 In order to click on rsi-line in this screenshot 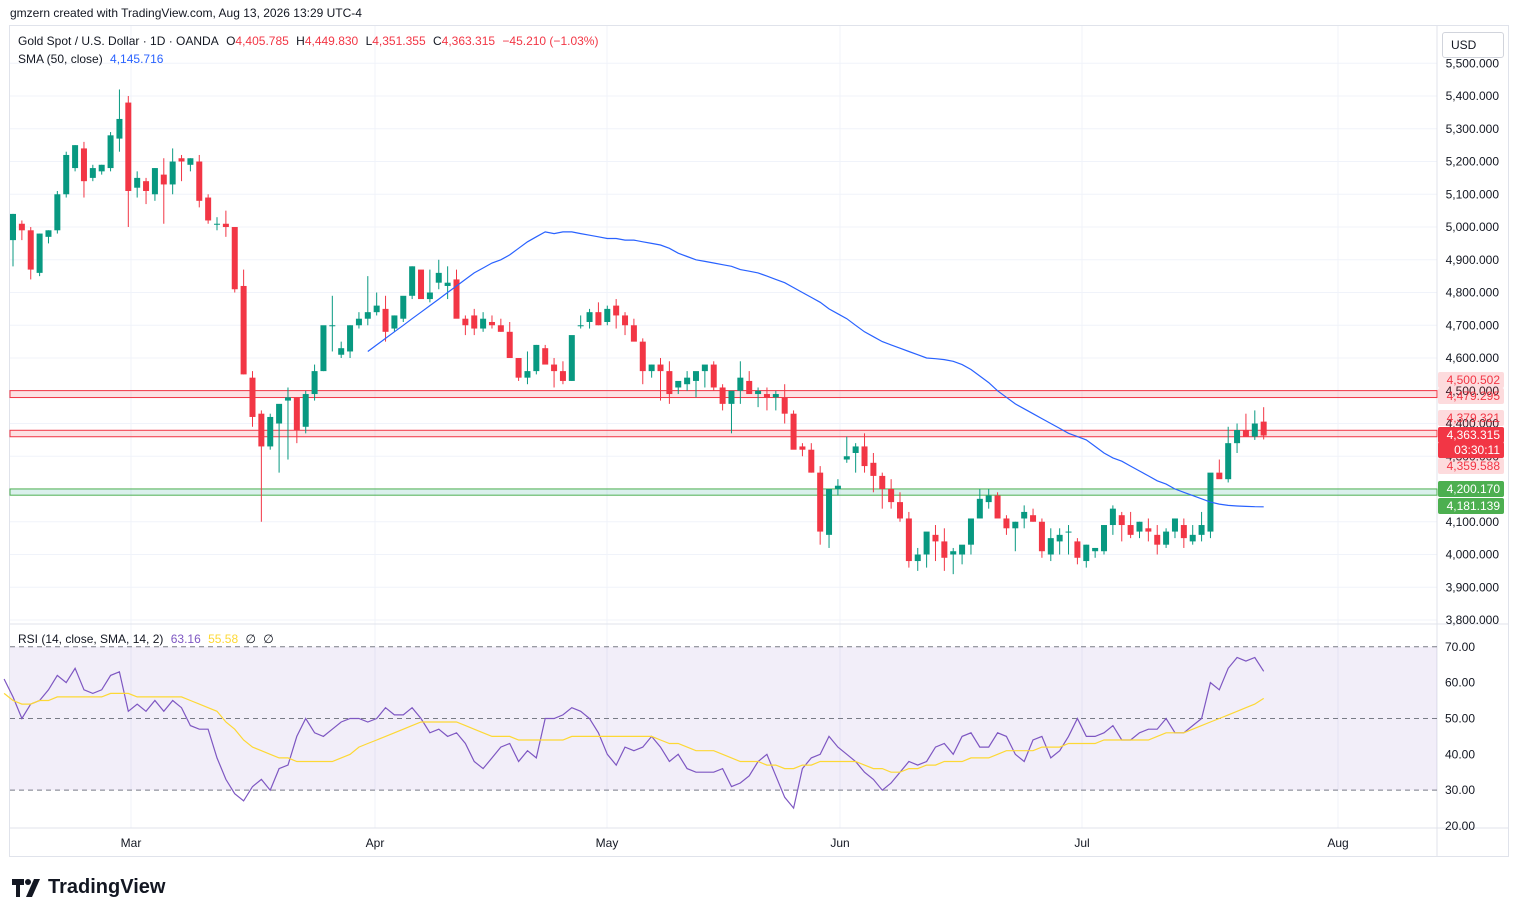, I will do `click(634, 733)`.